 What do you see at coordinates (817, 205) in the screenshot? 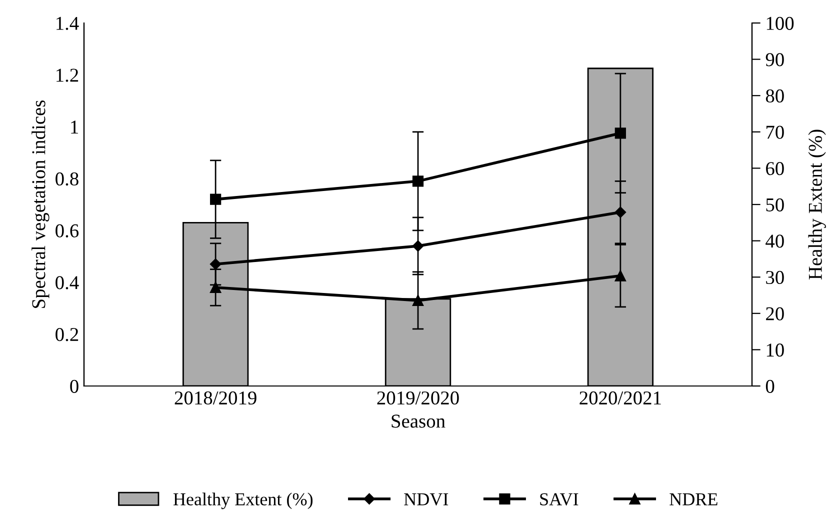
I see `y2-axis-title: Healthy Extent (%)` at bounding box center [817, 205].